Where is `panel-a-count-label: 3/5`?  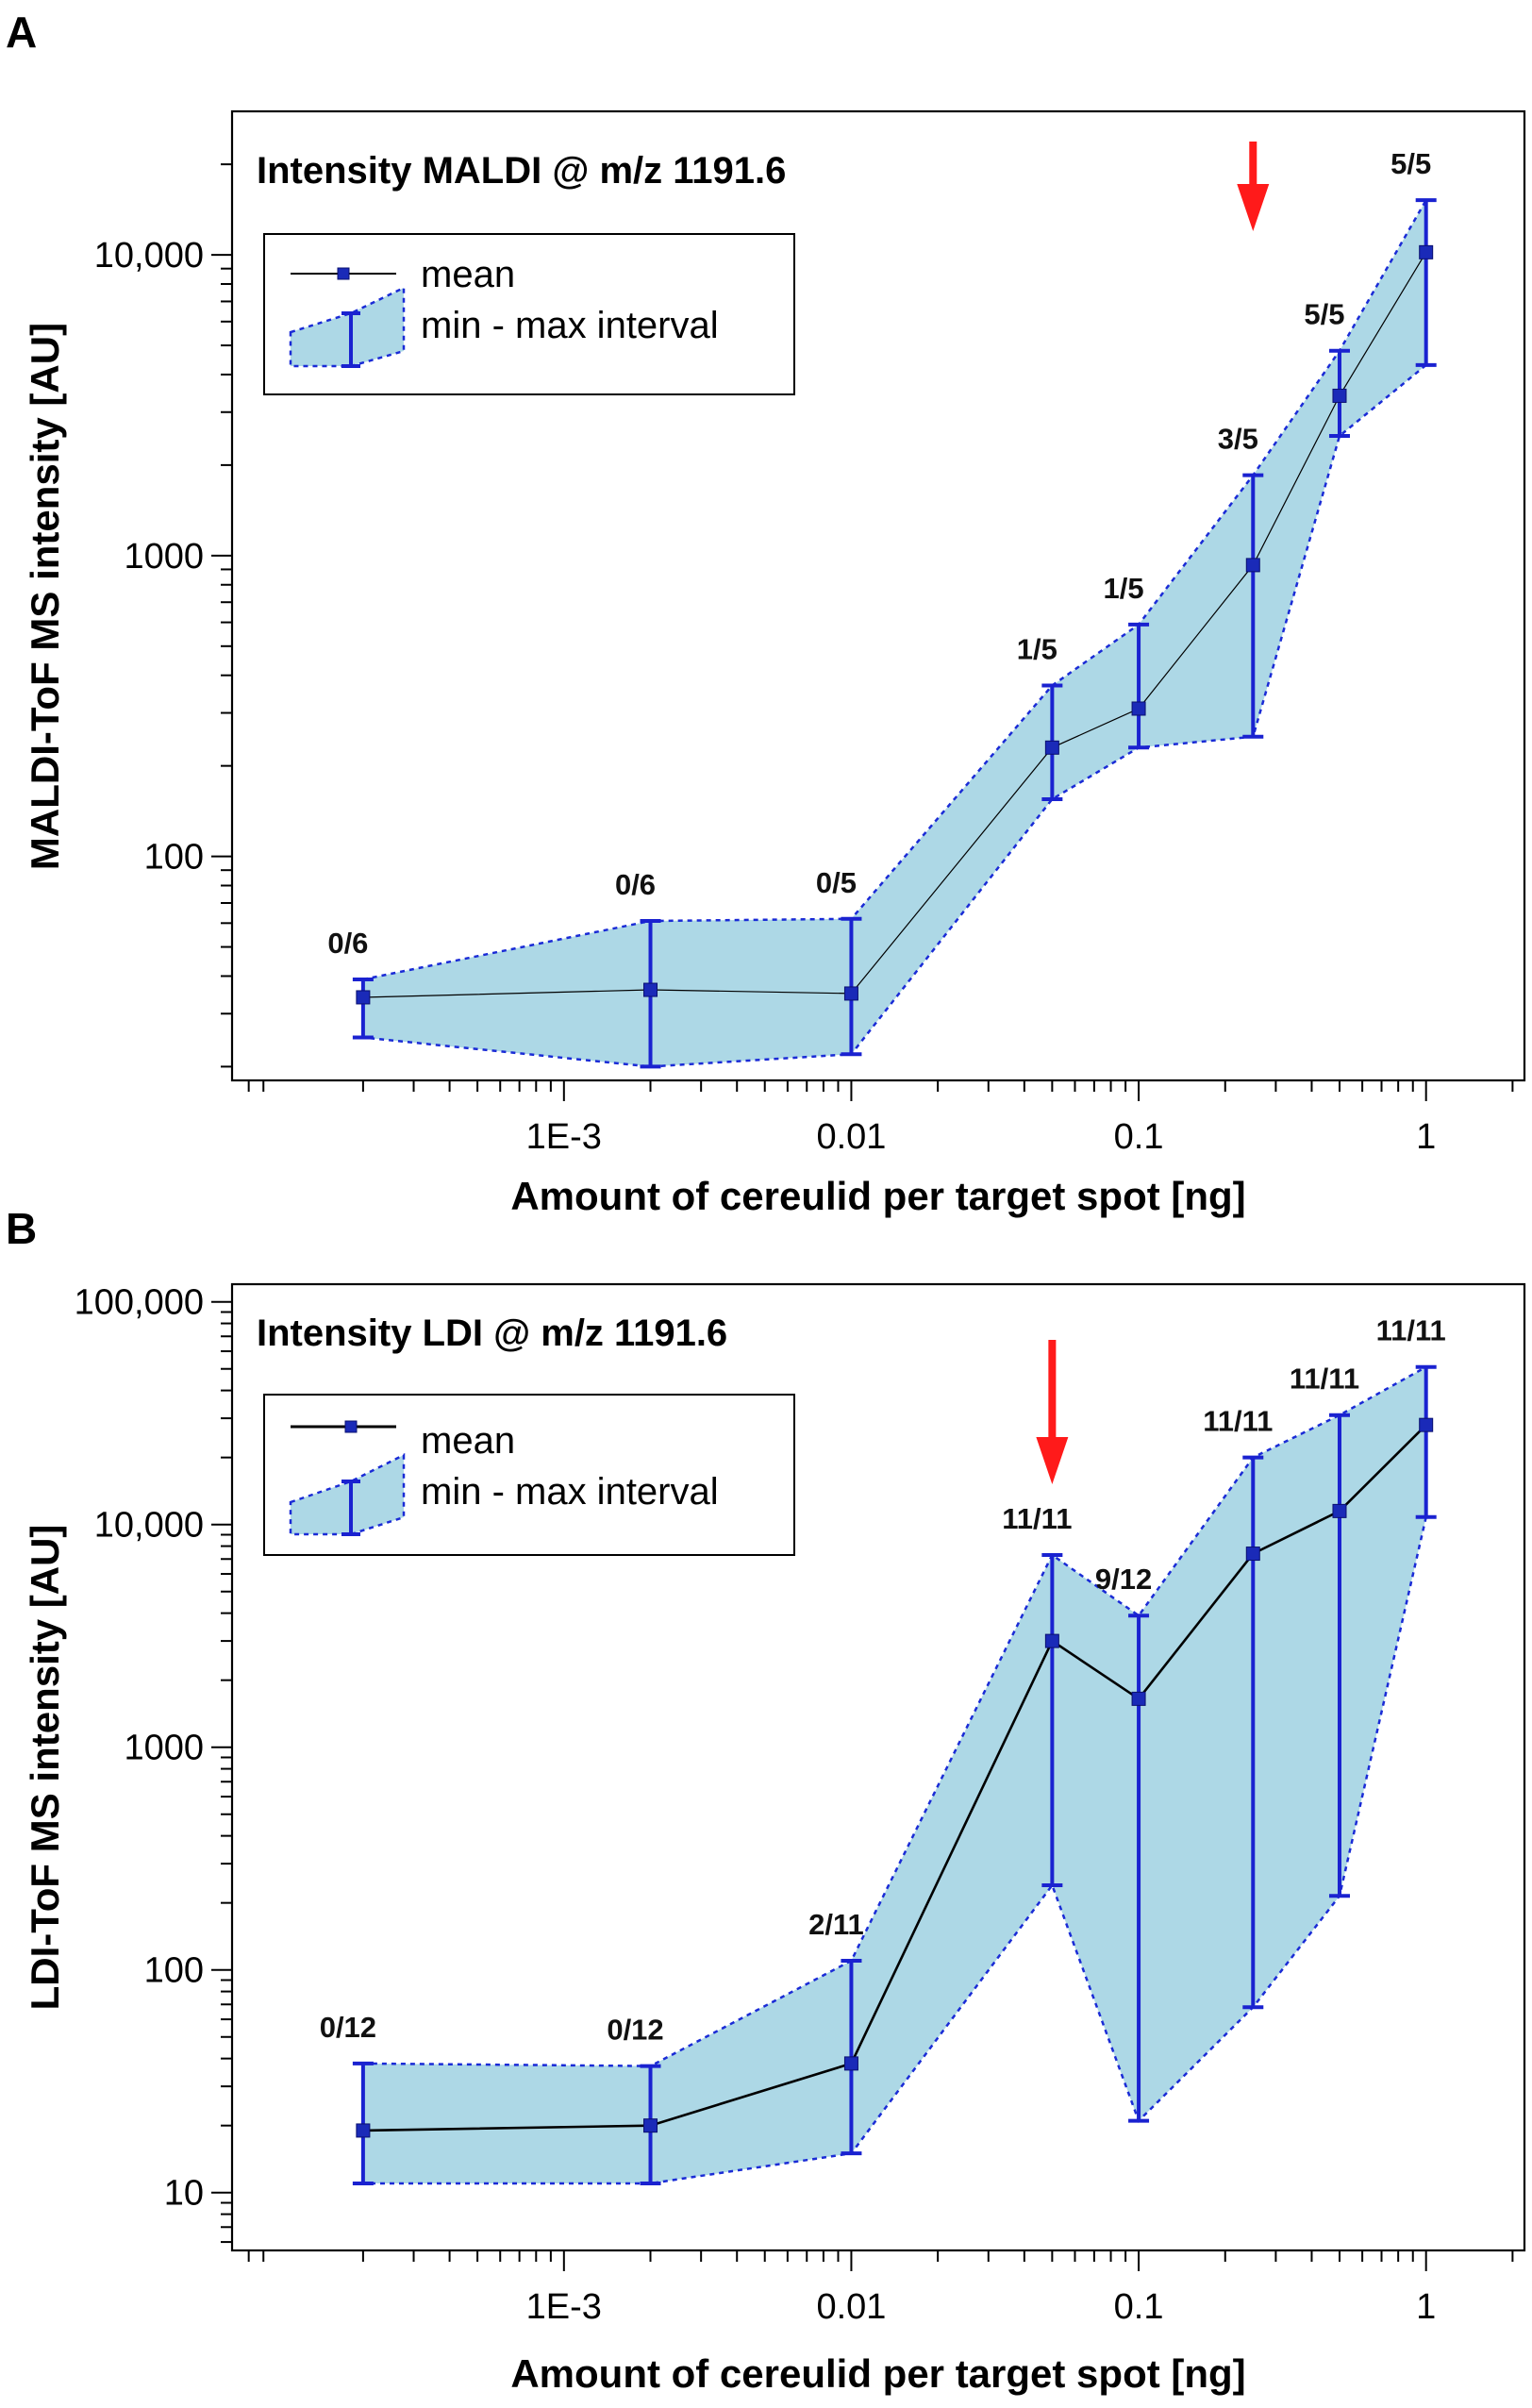
panel-a-count-label: 3/5 is located at coordinates (1238, 439).